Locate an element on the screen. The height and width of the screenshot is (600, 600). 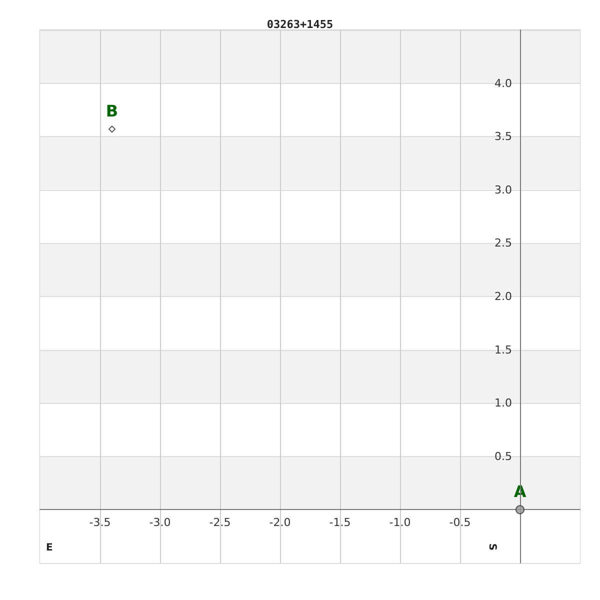
chart-title: 03263+1455 is located at coordinates (300, 24).